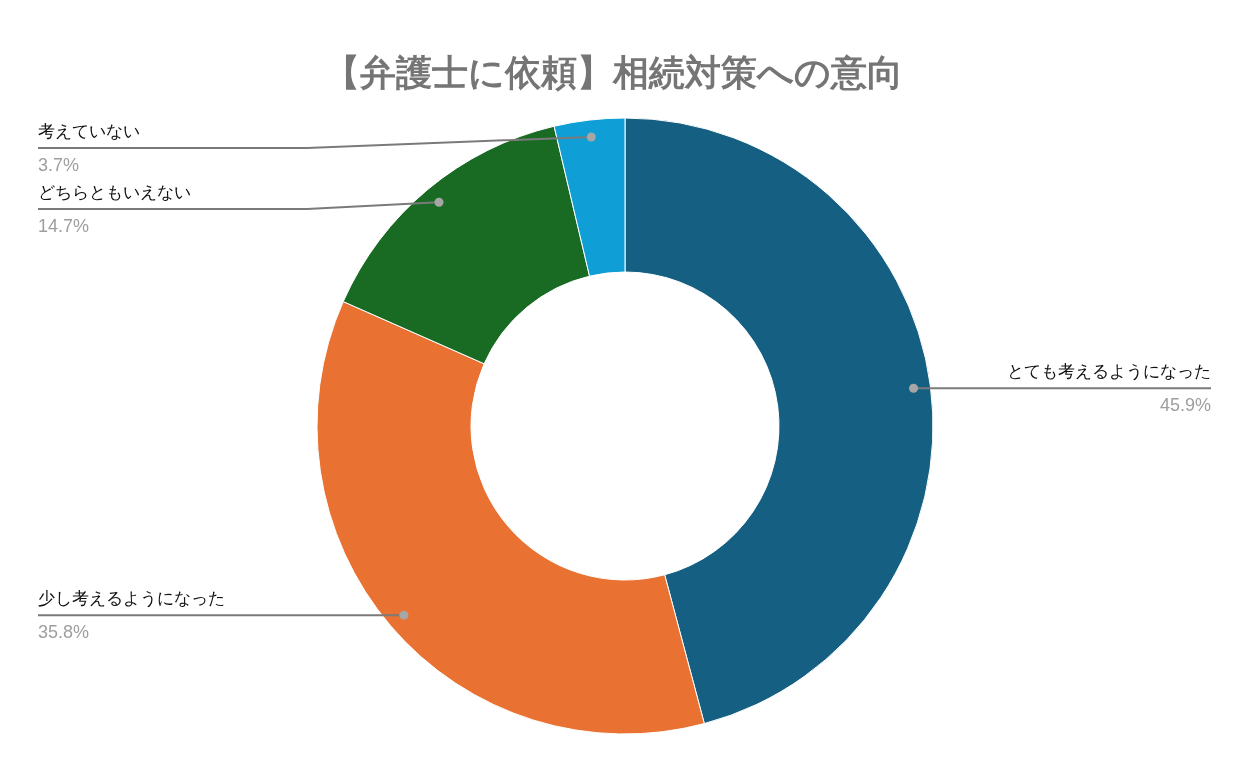 This screenshot has height=773, width=1250. I want to click on slice-label: どちらともいえない, so click(114, 192).